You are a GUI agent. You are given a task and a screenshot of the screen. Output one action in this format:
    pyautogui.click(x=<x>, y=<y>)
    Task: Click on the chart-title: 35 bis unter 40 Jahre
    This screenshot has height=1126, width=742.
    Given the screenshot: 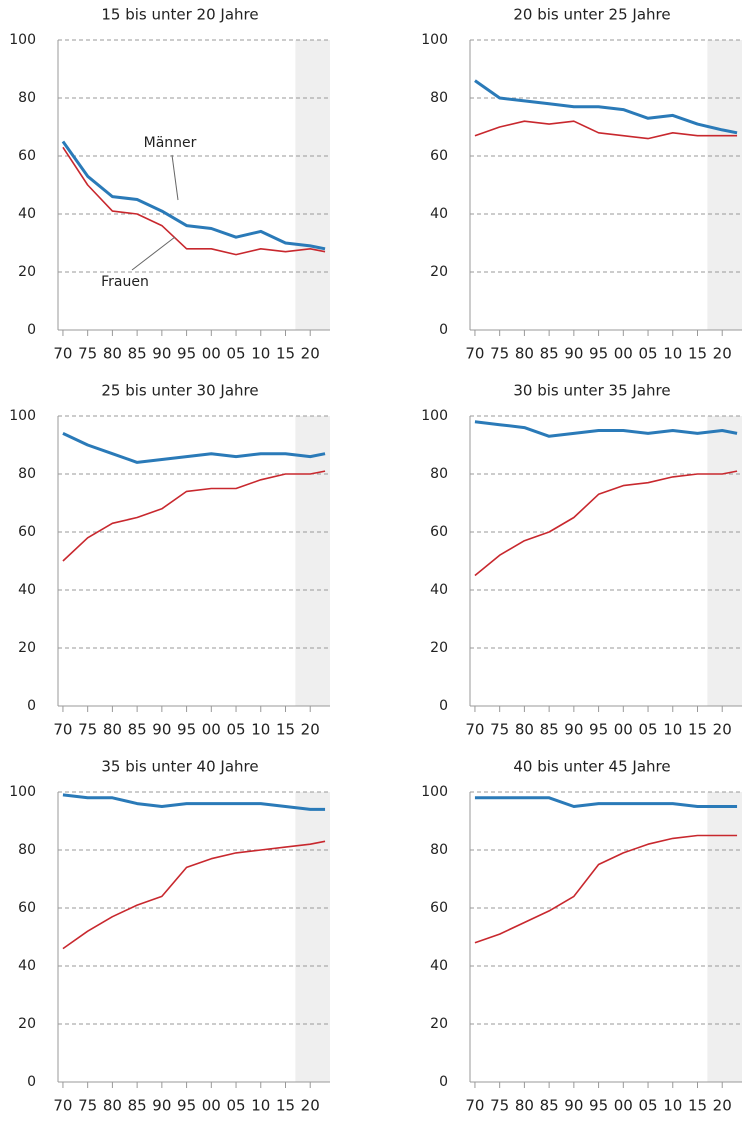 What is the action you would take?
    pyautogui.click(x=179, y=767)
    